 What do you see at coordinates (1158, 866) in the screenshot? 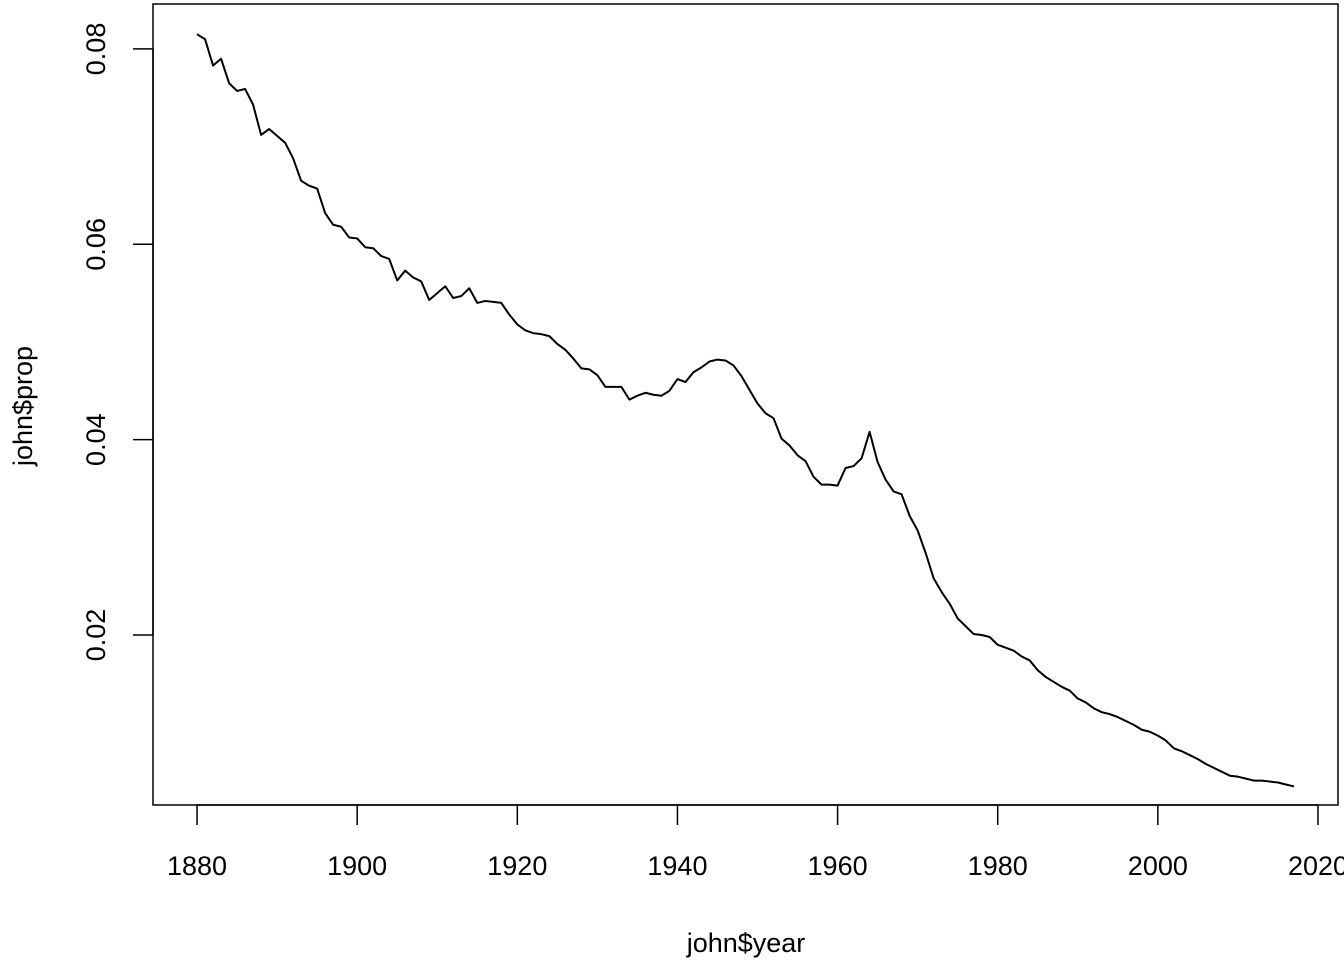
I see `x-tick-label: 2000` at bounding box center [1158, 866].